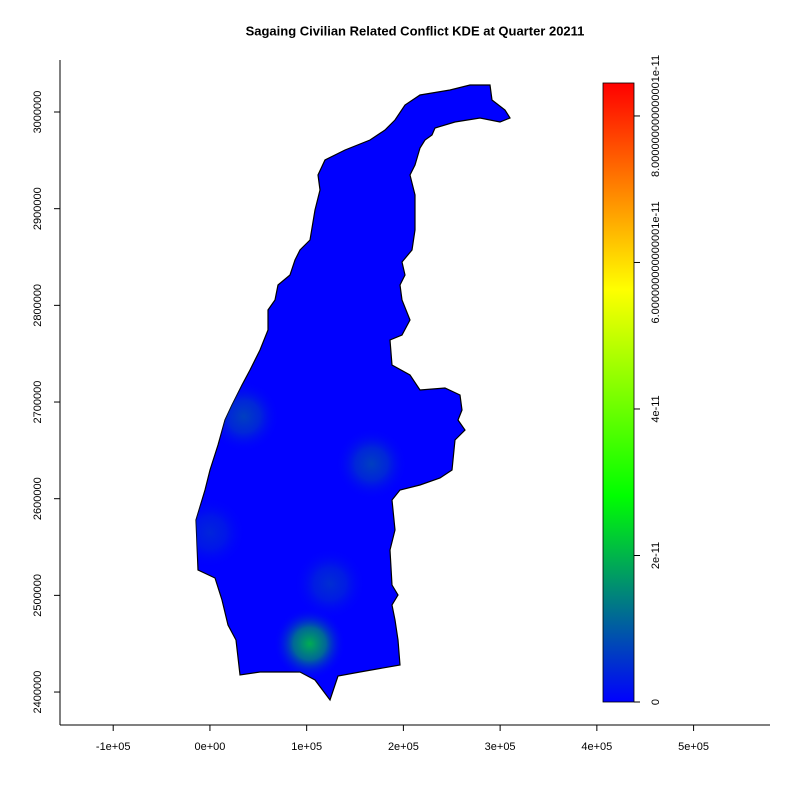 This screenshot has height=800, width=800. What do you see at coordinates (38, 208) in the screenshot?
I see `y-tick-label: 2900000` at bounding box center [38, 208].